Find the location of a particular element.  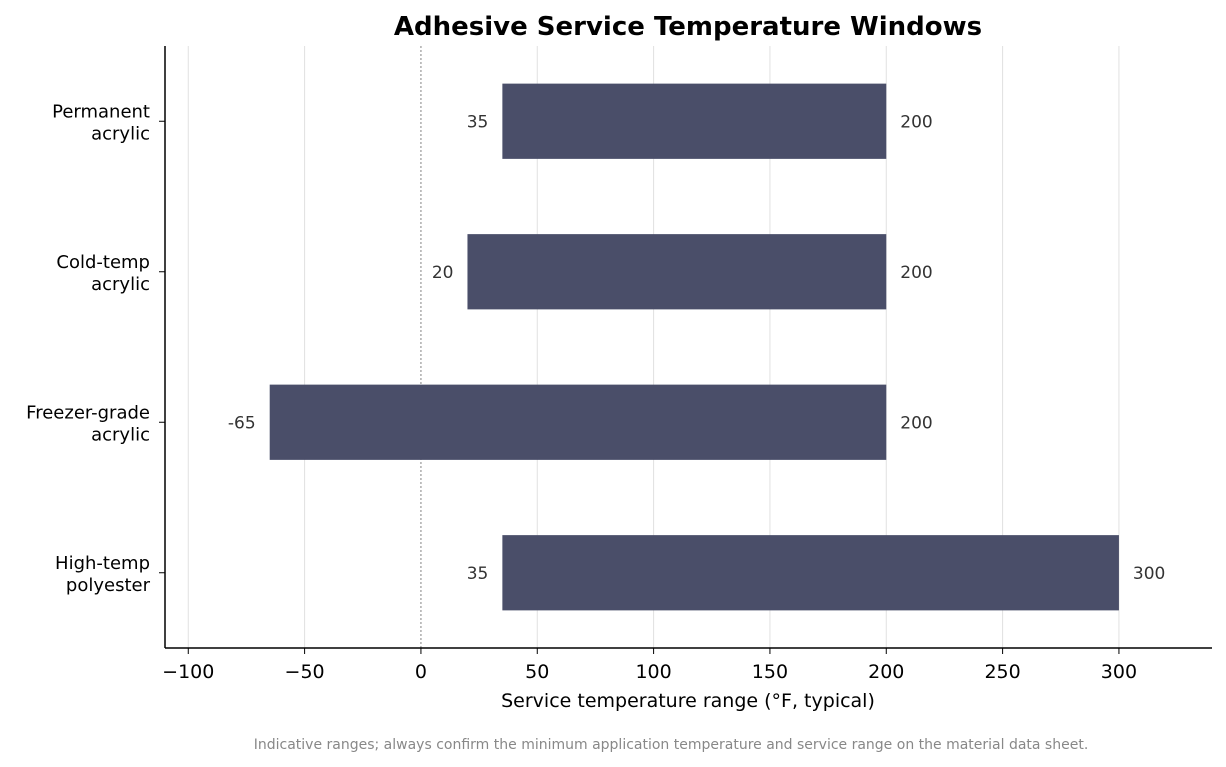

x-tick-label: 100 is located at coordinates (653, 672).